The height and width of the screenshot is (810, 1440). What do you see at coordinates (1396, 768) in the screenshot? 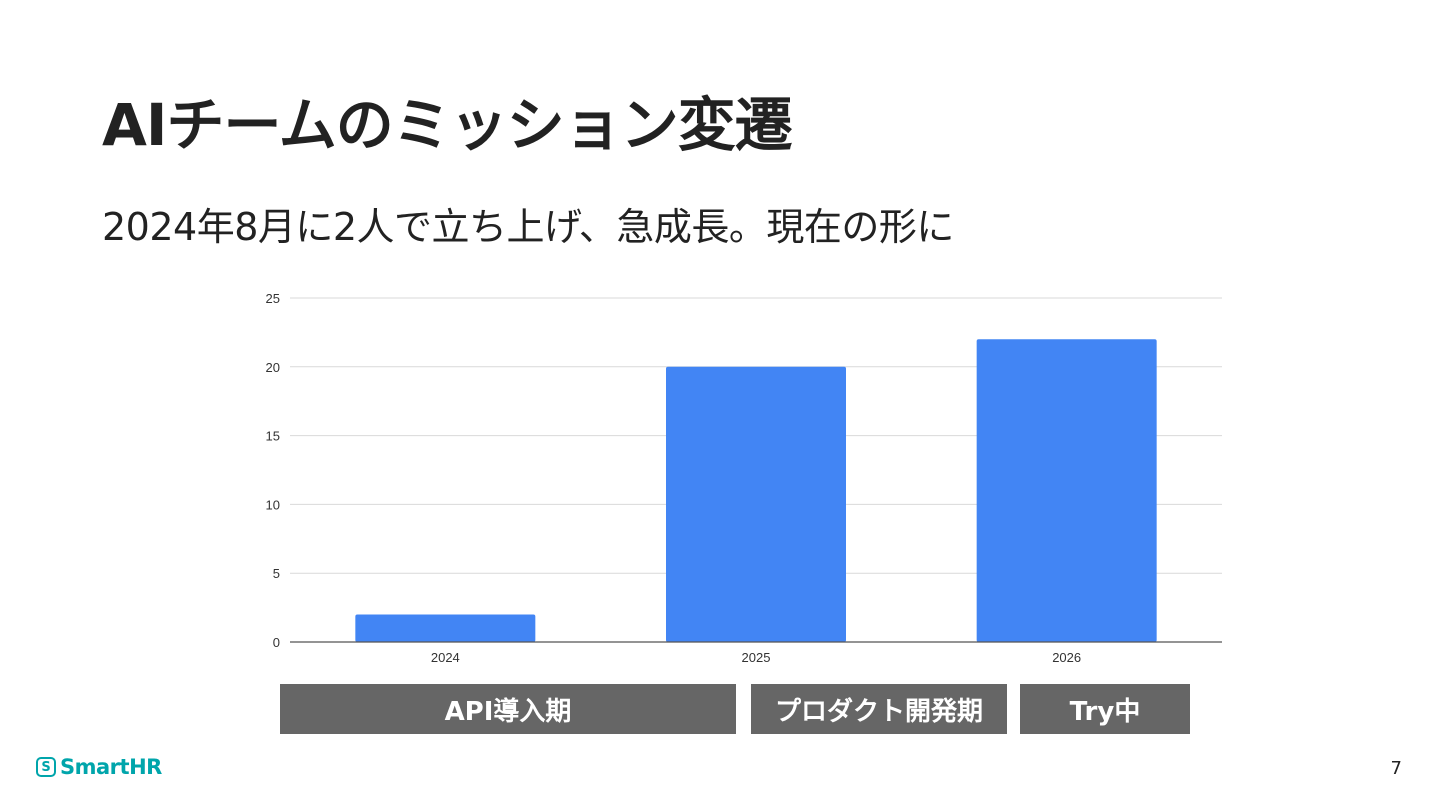
I see `page-number: 7` at bounding box center [1396, 768].